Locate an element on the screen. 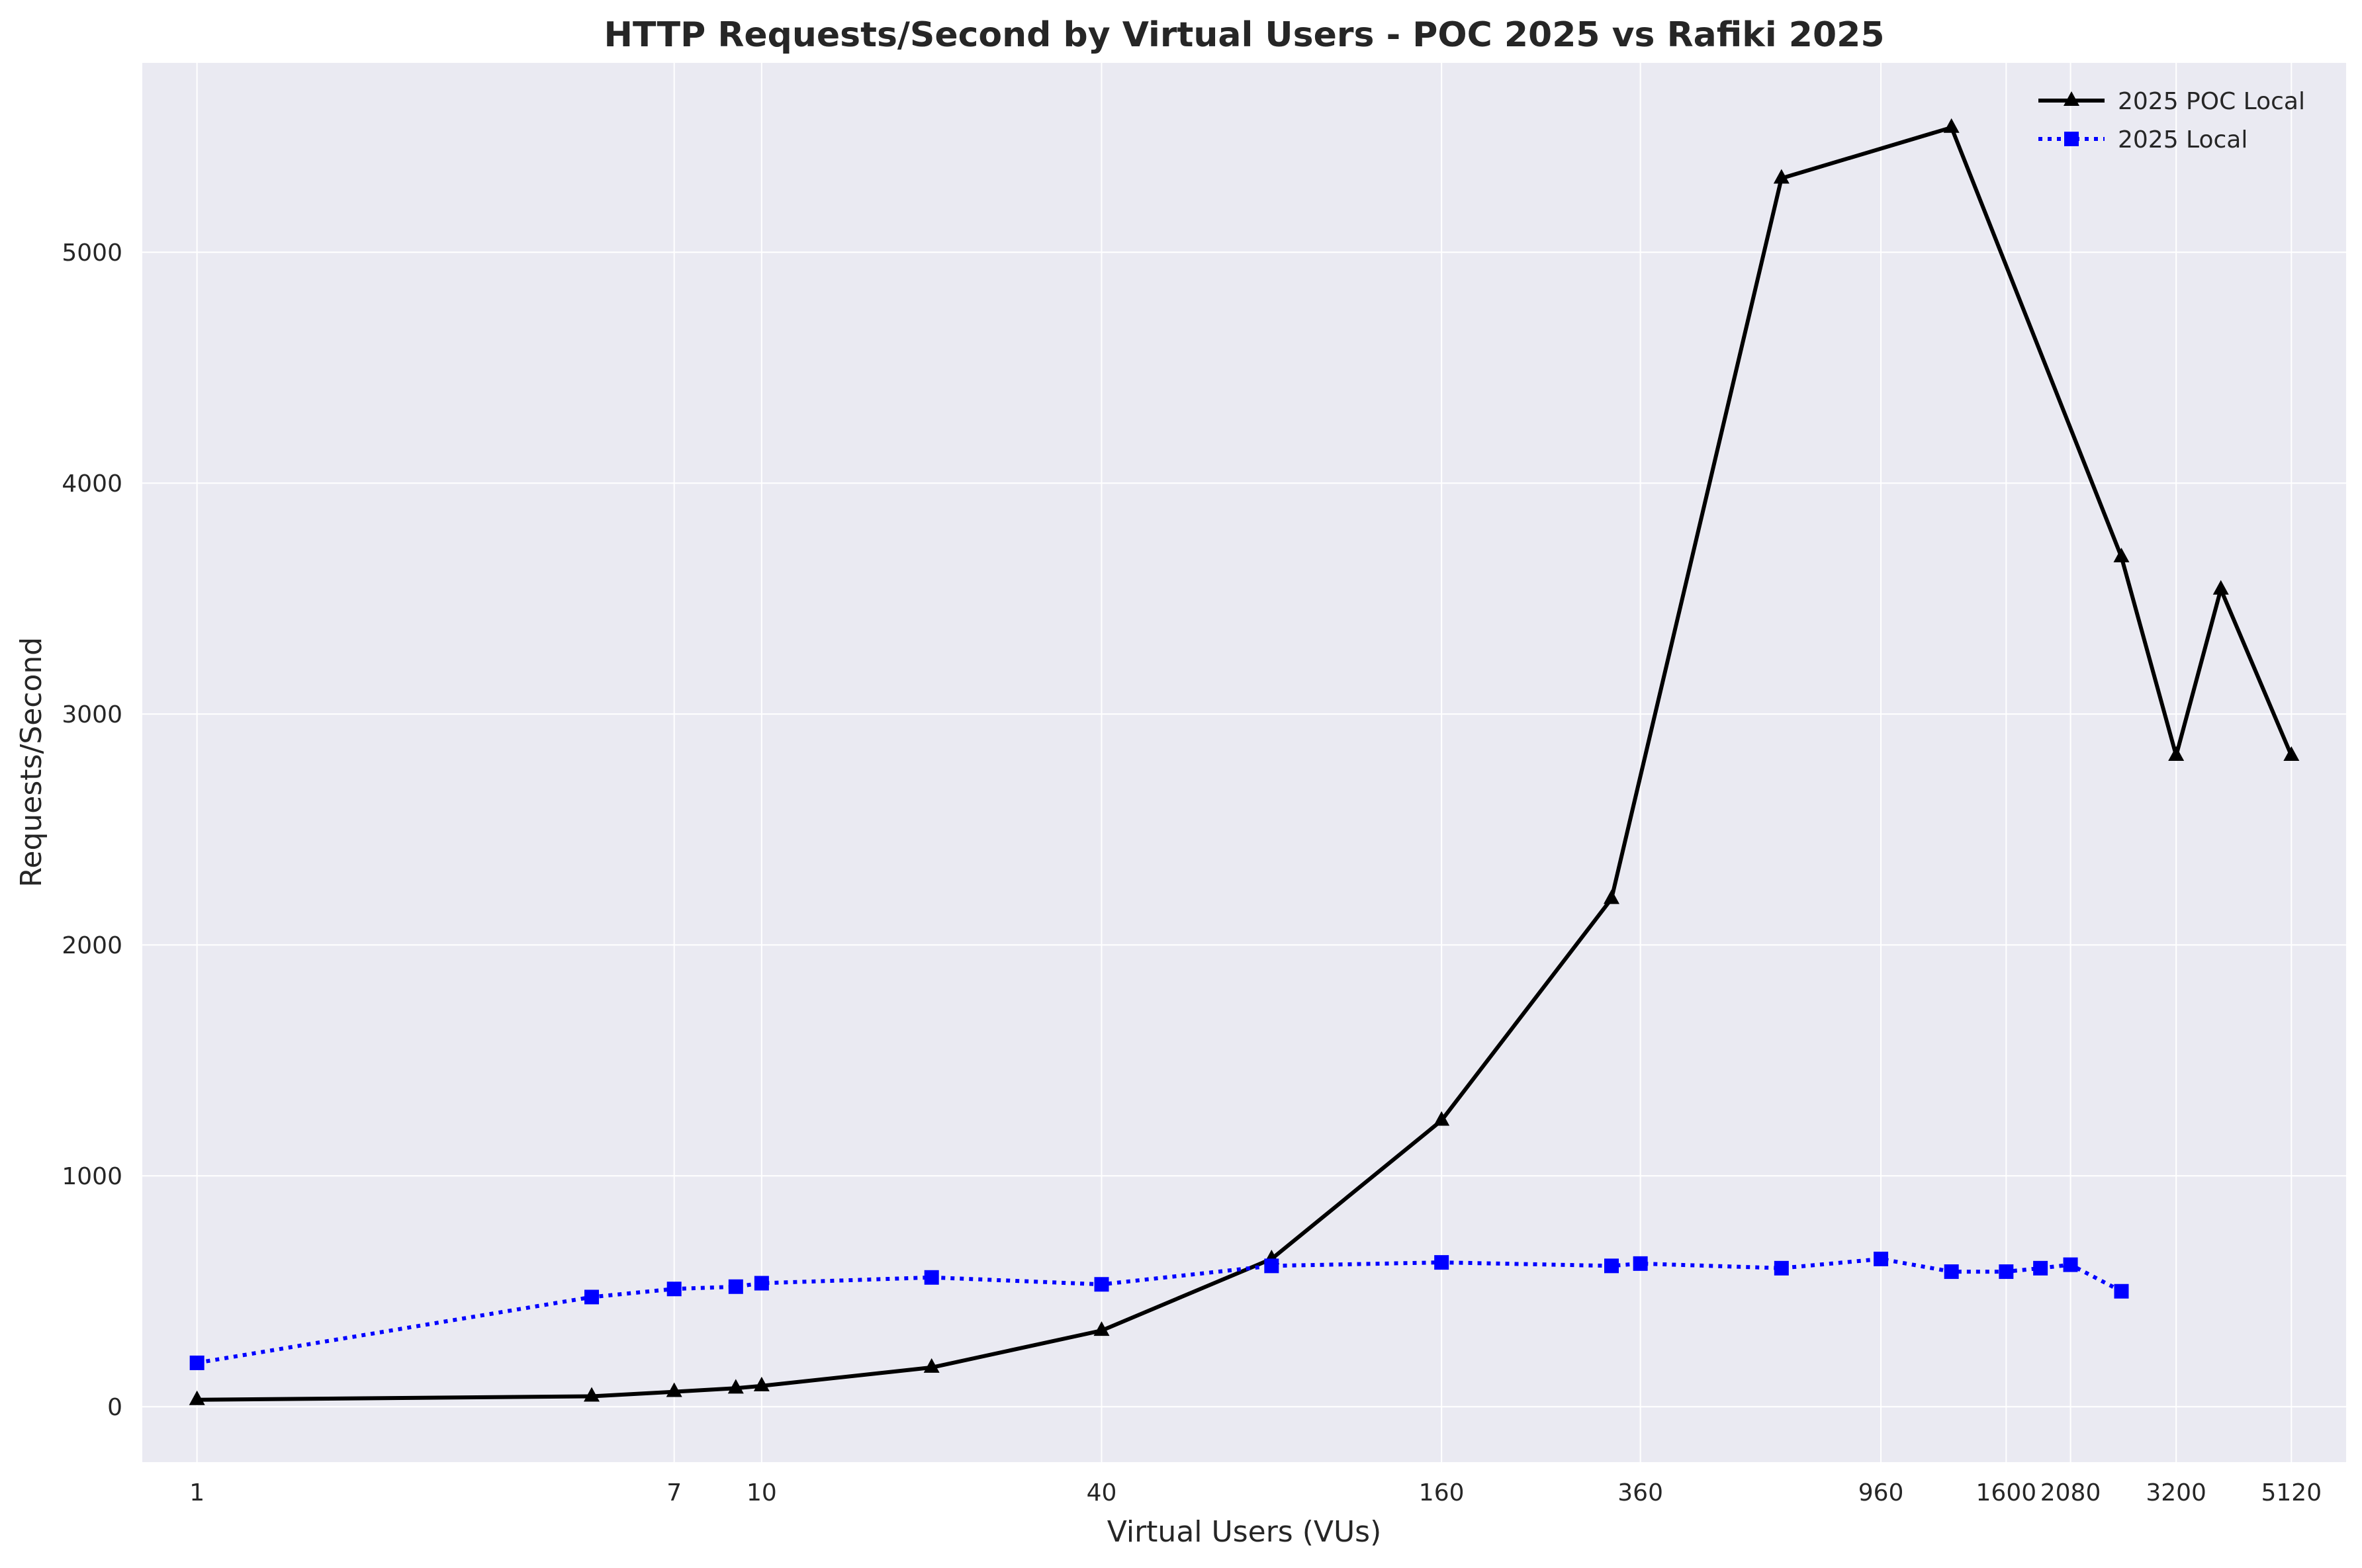 The height and width of the screenshot is (1568, 2362). x-axis-label: Virtual Users (VUs) is located at coordinates (1244, 1532).